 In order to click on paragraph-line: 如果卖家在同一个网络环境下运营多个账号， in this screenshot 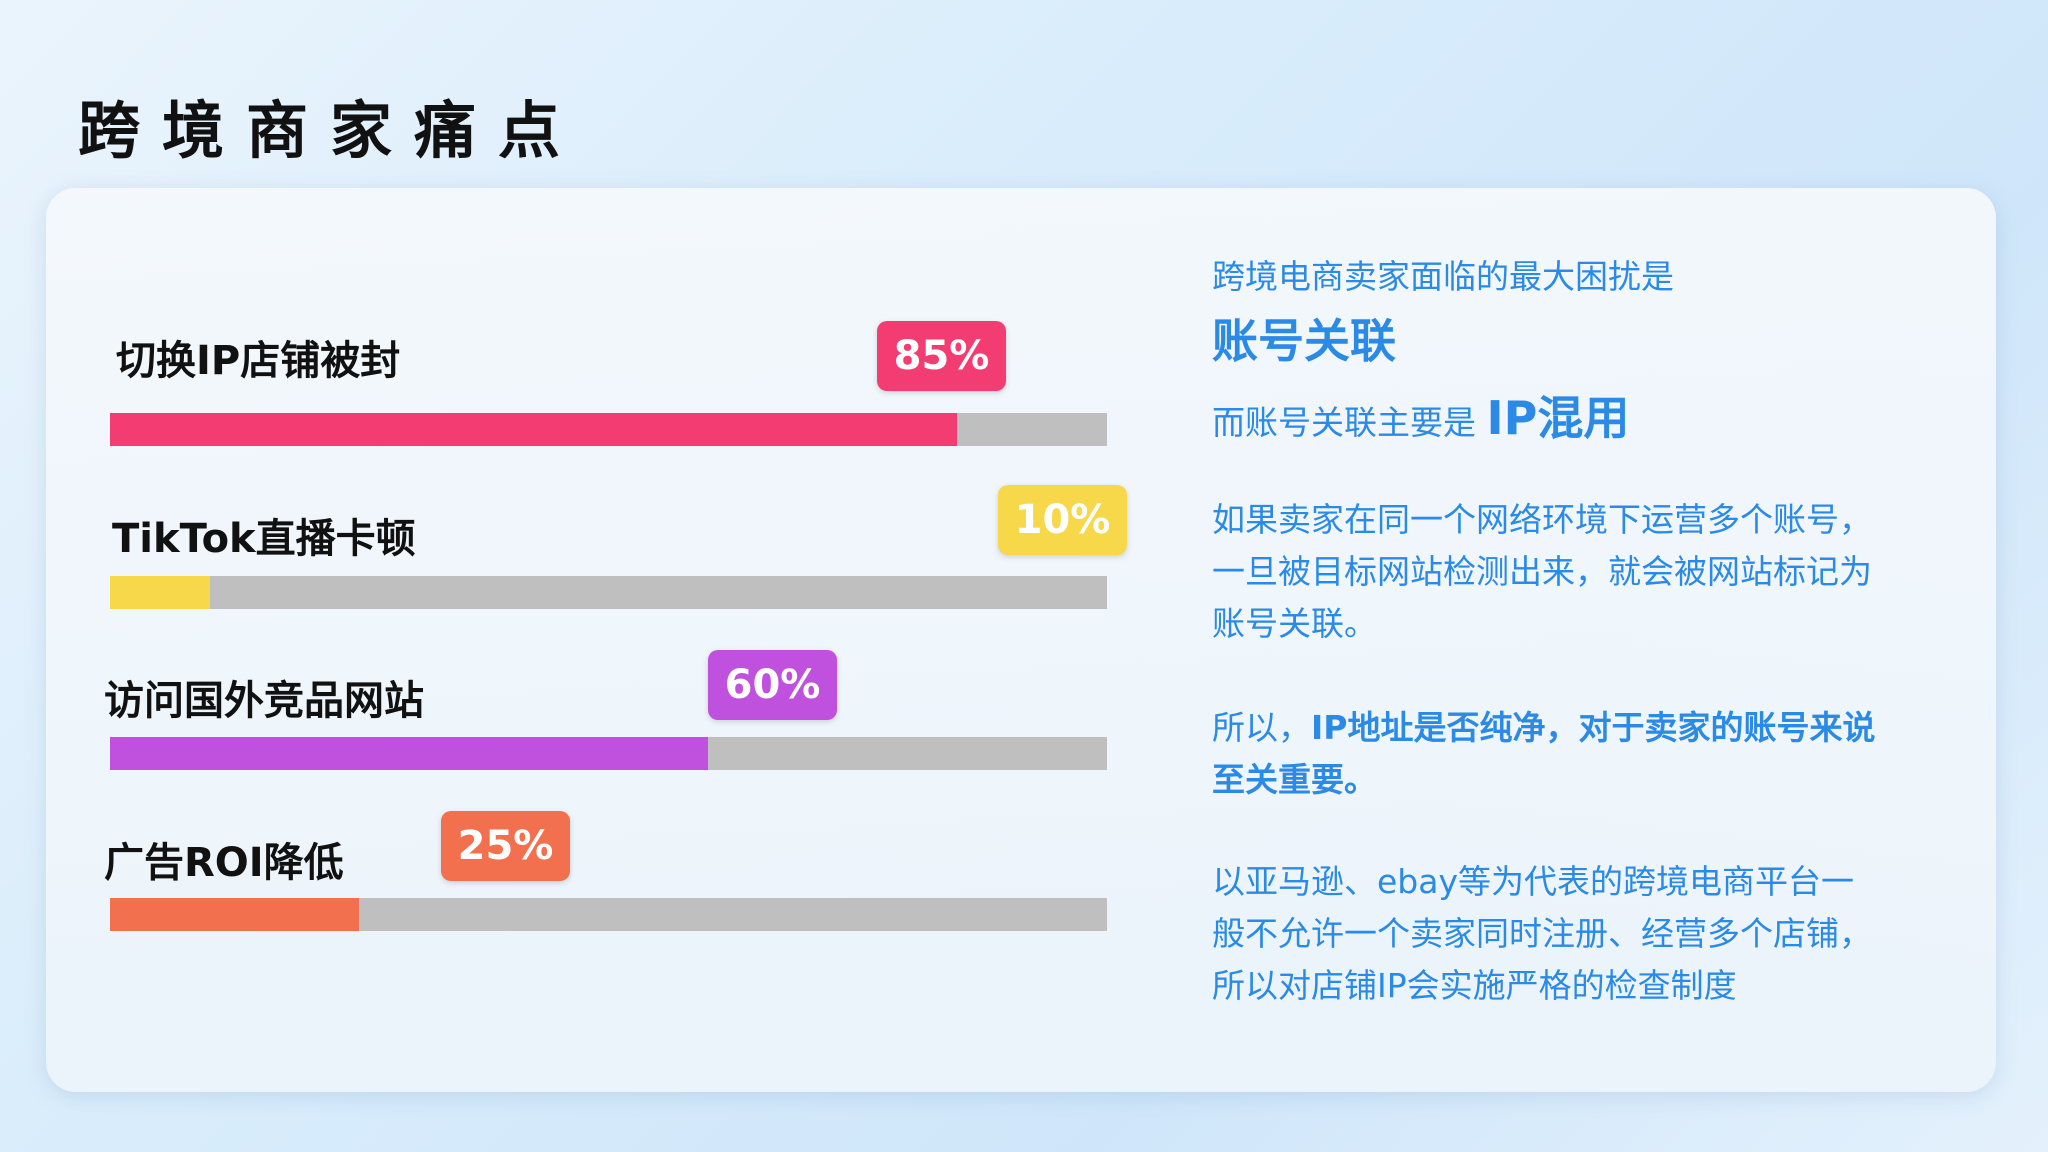, I will do `click(1542, 519)`.